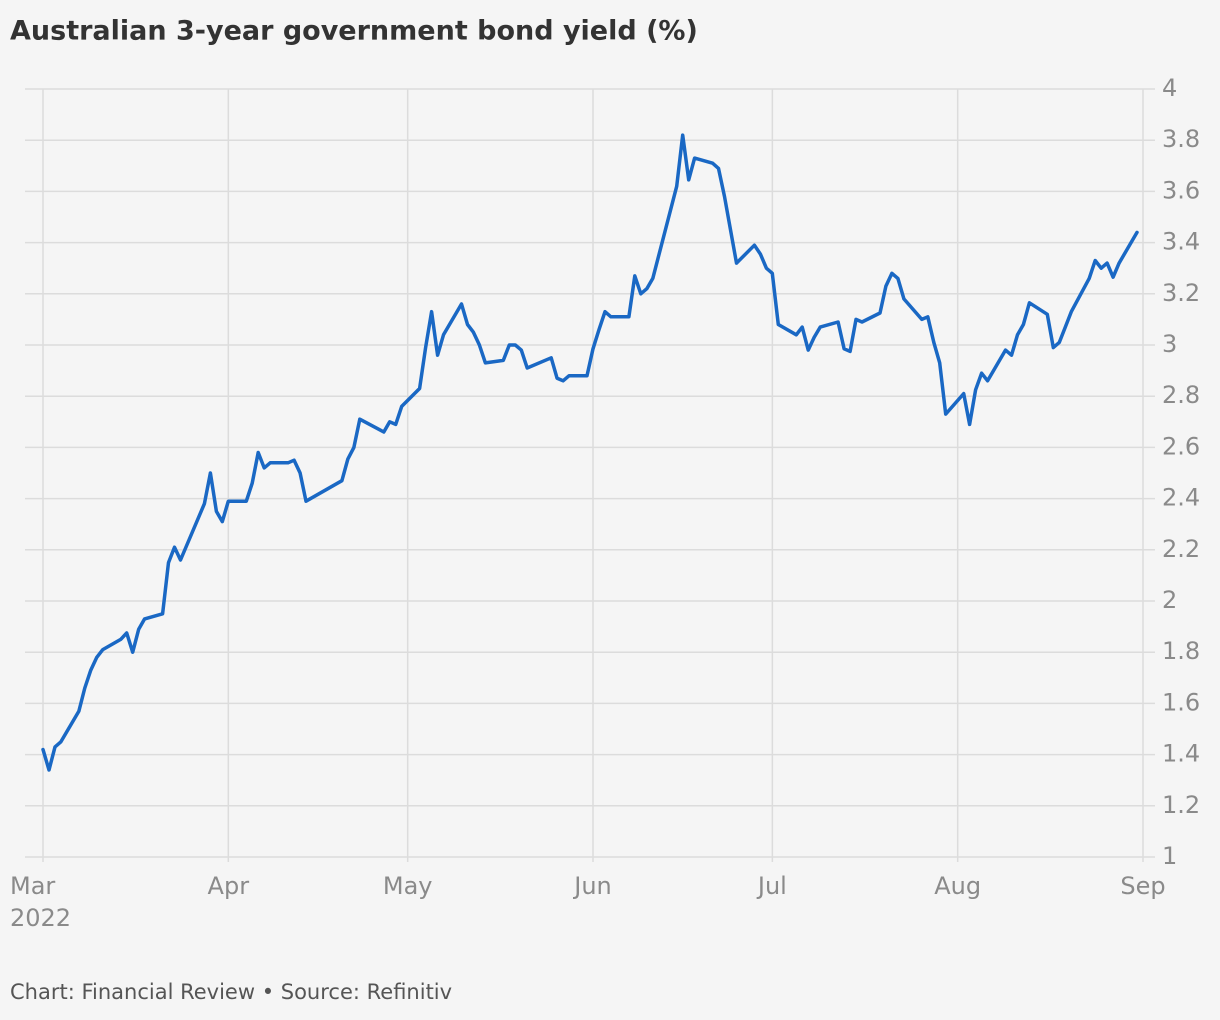 The image size is (1220, 1020). I want to click on x-tick-label: Apr, so click(229, 886).